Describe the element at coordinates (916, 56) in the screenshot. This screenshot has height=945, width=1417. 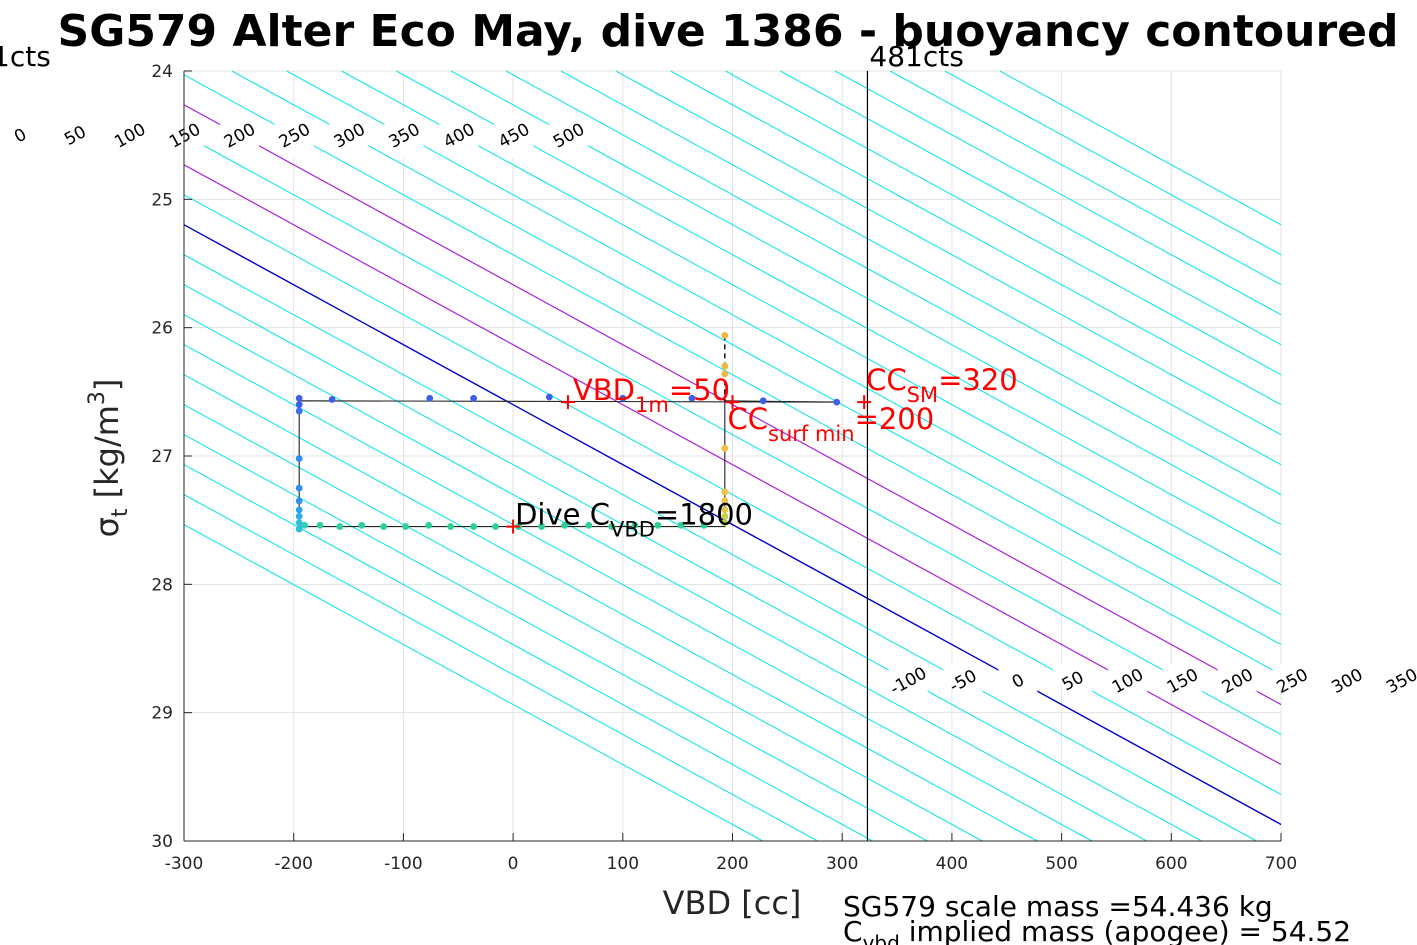
I see `cts-reference-label: 481cts` at that location.